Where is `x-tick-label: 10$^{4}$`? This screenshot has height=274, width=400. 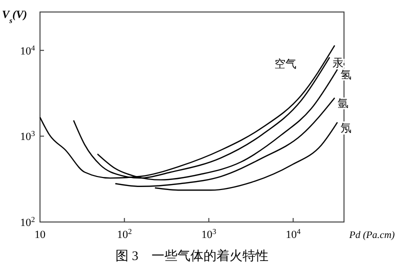
x-tick-label: 10$^{4}$ is located at coordinates (293, 233).